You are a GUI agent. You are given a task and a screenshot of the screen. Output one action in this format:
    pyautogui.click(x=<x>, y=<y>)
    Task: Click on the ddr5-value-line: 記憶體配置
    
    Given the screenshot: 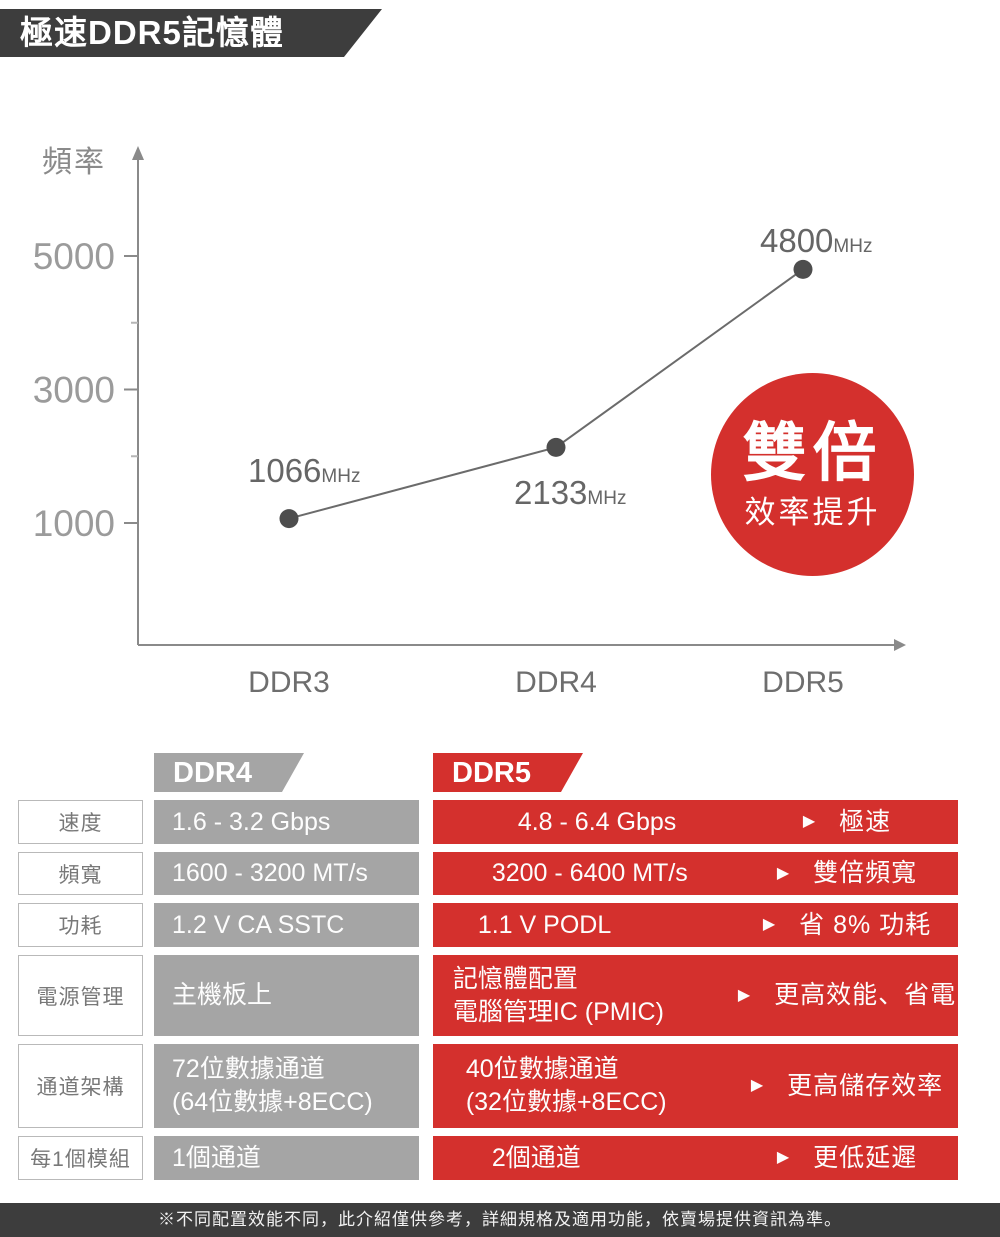 What is the action you would take?
    pyautogui.click(x=515, y=978)
    